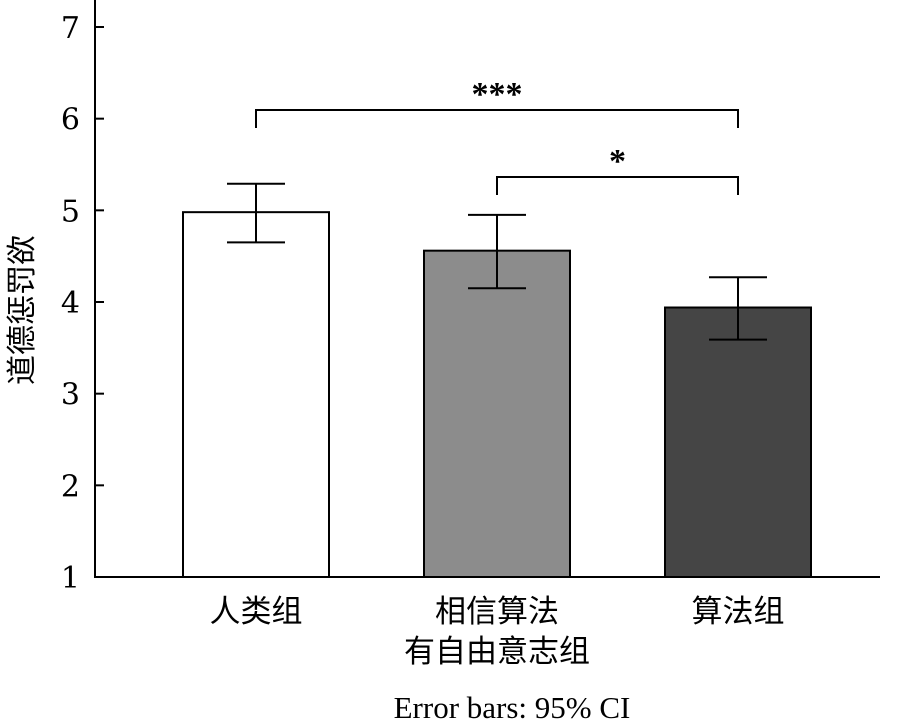 This screenshot has width=900, height=720. What do you see at coordinates (82, 303) in the screenshot?
I see `y-ticks: 1 2 3 4 5 6 7` at bounding box center [82, 303].